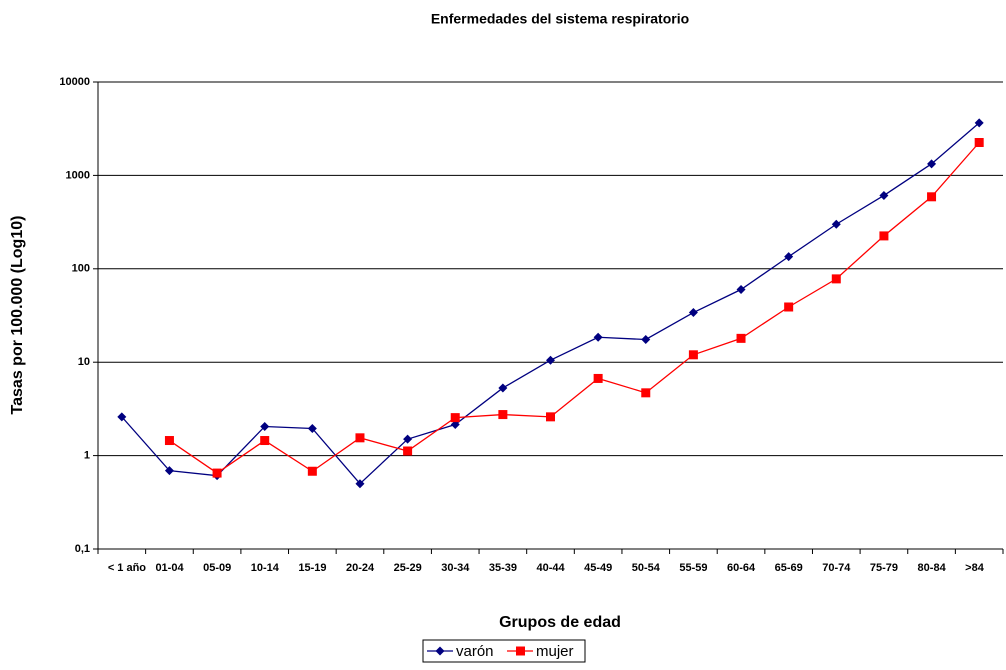  What do you see at coordinates (84, 362) in the screenshot?
I see `y-tick-label: 10` at bounding box center [84, 362].